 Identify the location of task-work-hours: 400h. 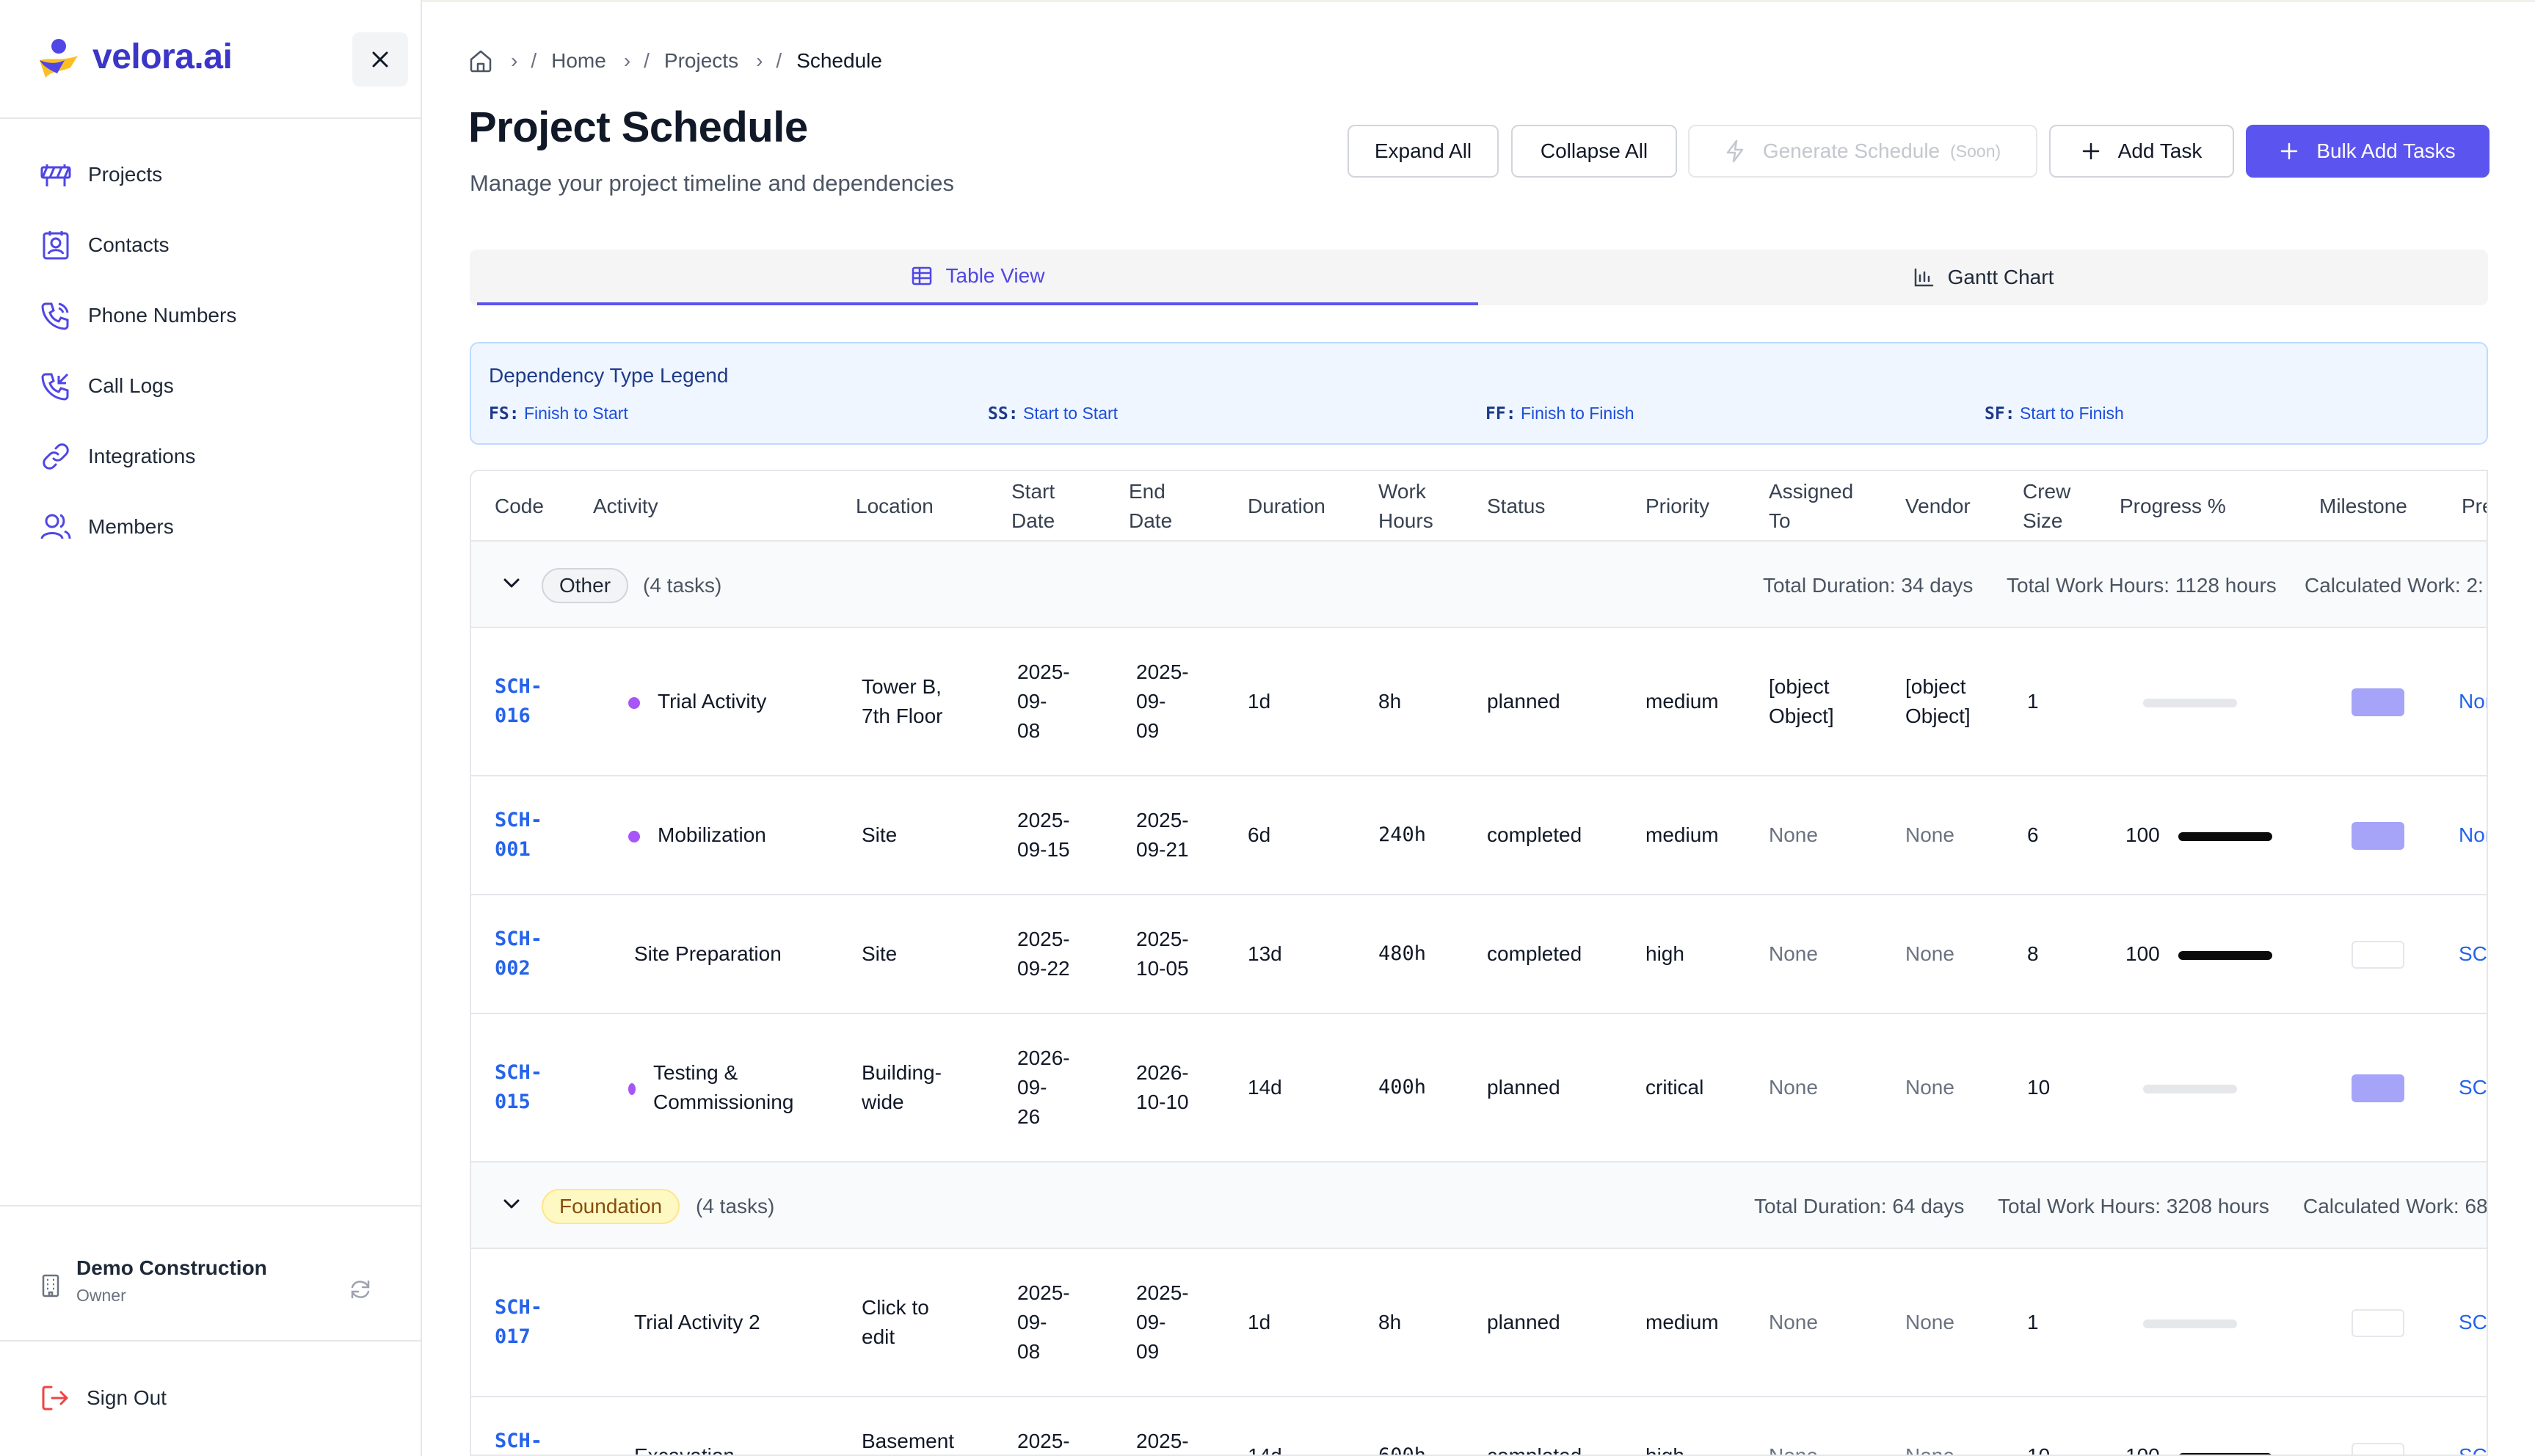
(1402, 1087).